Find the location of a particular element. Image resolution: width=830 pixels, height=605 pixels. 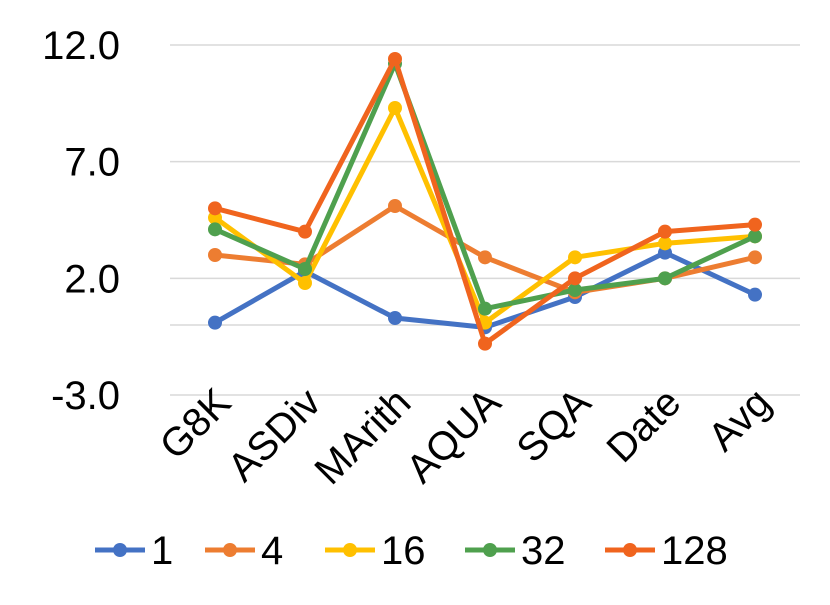

y-tick-label: 12.0 is located at coordinates (81, 46).